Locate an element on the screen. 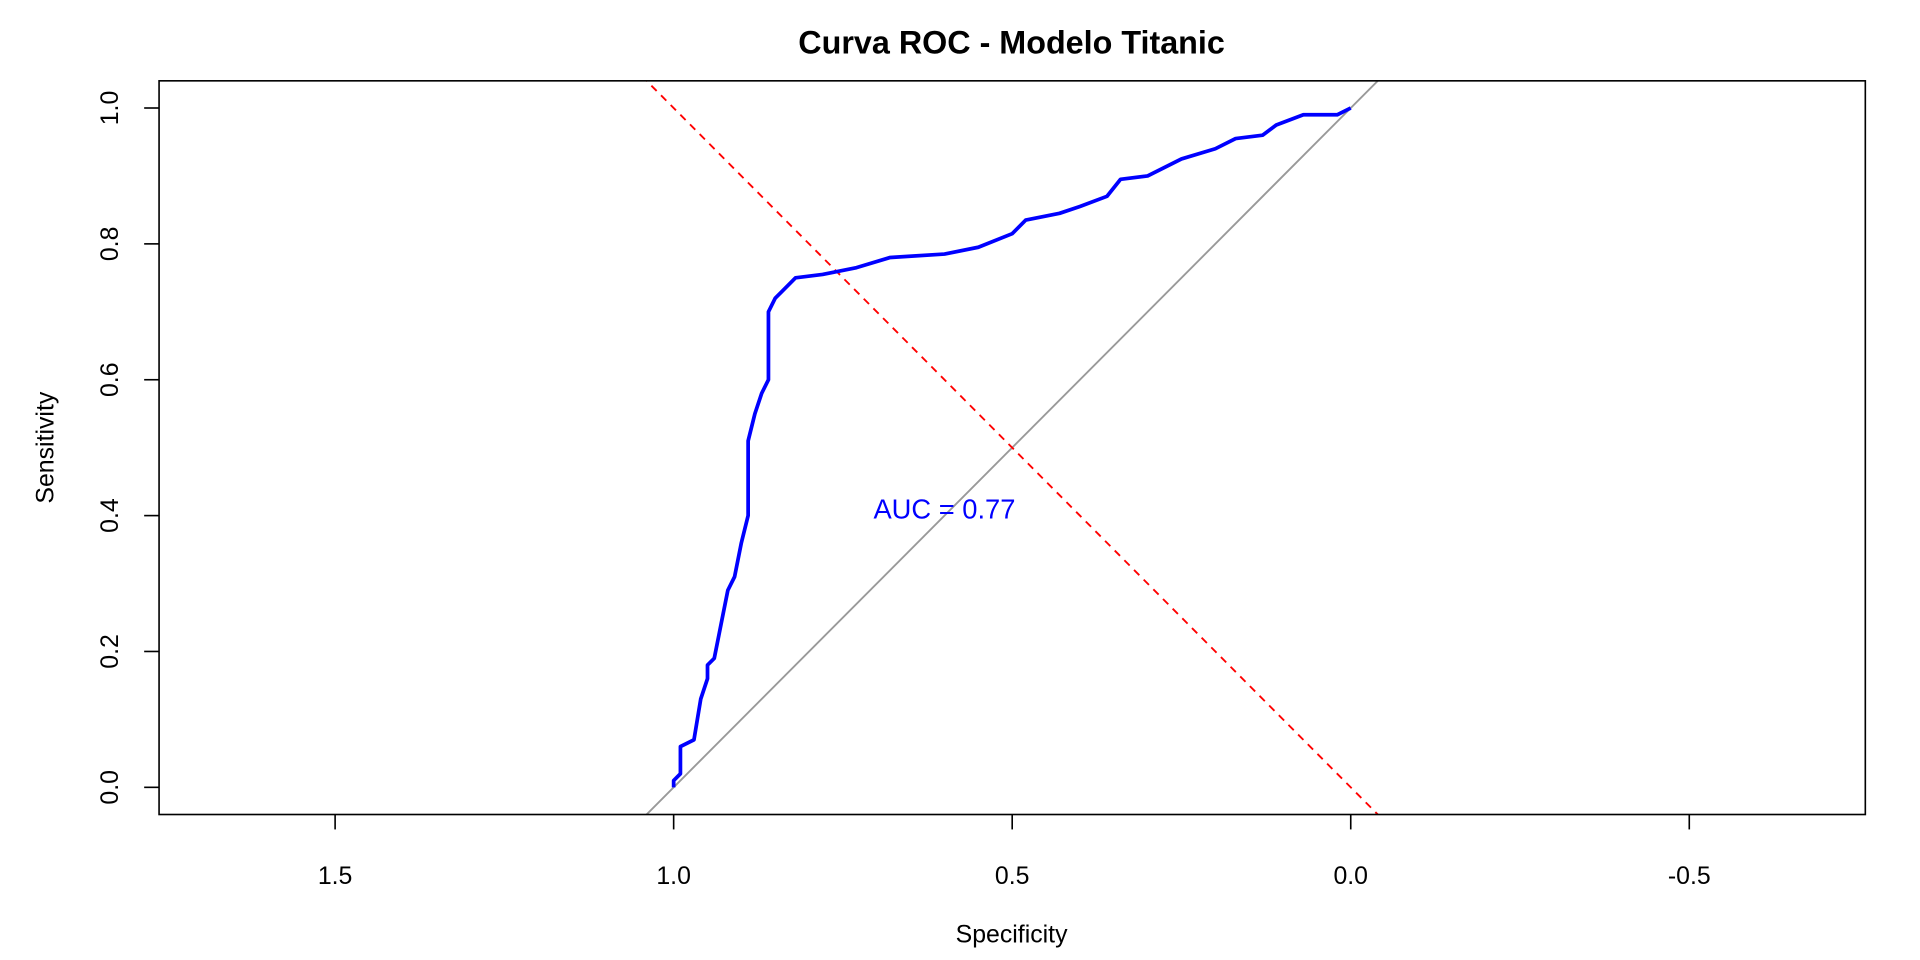 The image size is (1920, 960). chart-title: Curva ROC - Modelo Titanic is located at coordinates (1011, 42).